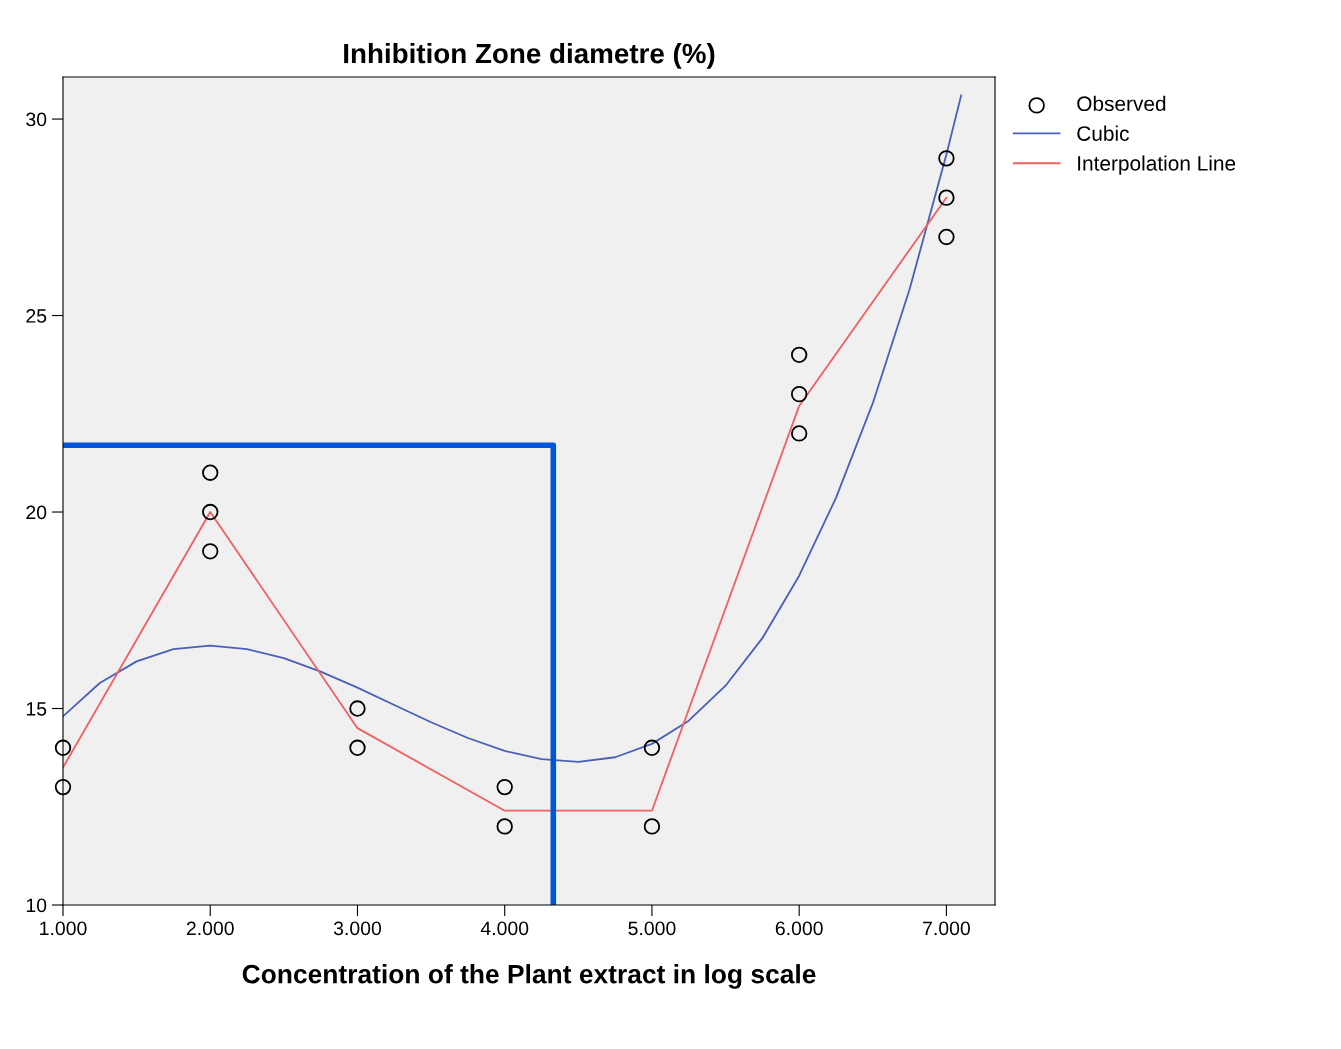 This screenshot has height=1049, width=1341. What do you see at coordinates (210, 928) in the screenshot?
I see `x-tick-label: 2.000` at bounding box center [210, 928].